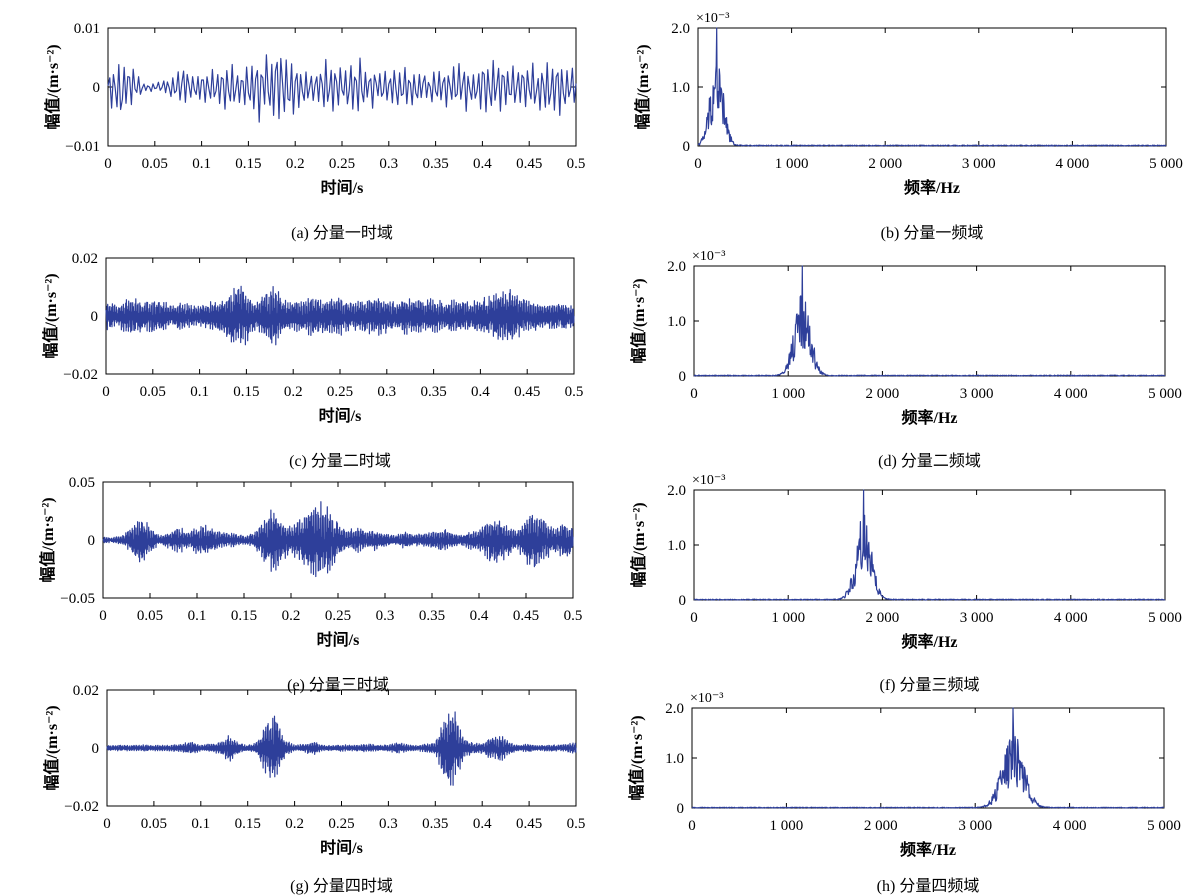 This screenshot has height=895, width=1200. I want to click on panel-caption: (e) 分量三时域, so click(338, 685).